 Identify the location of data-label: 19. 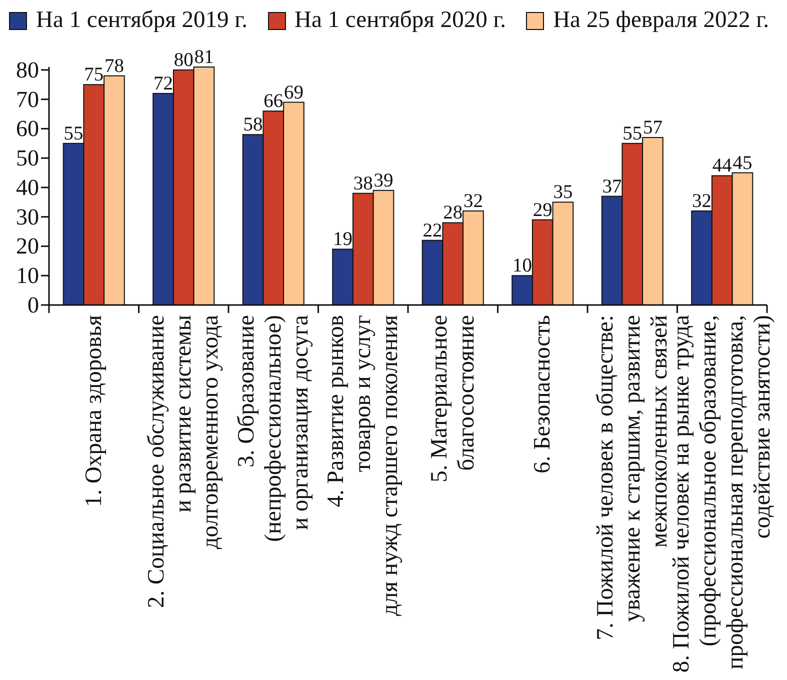
(343, 239).